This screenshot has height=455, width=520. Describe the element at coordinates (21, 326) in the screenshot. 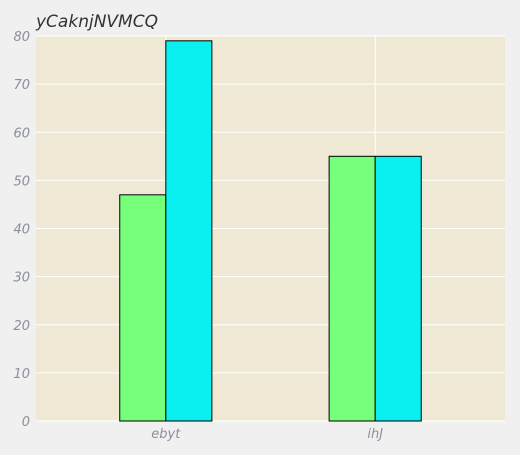

I see `y-tick-label: 20` at that location.